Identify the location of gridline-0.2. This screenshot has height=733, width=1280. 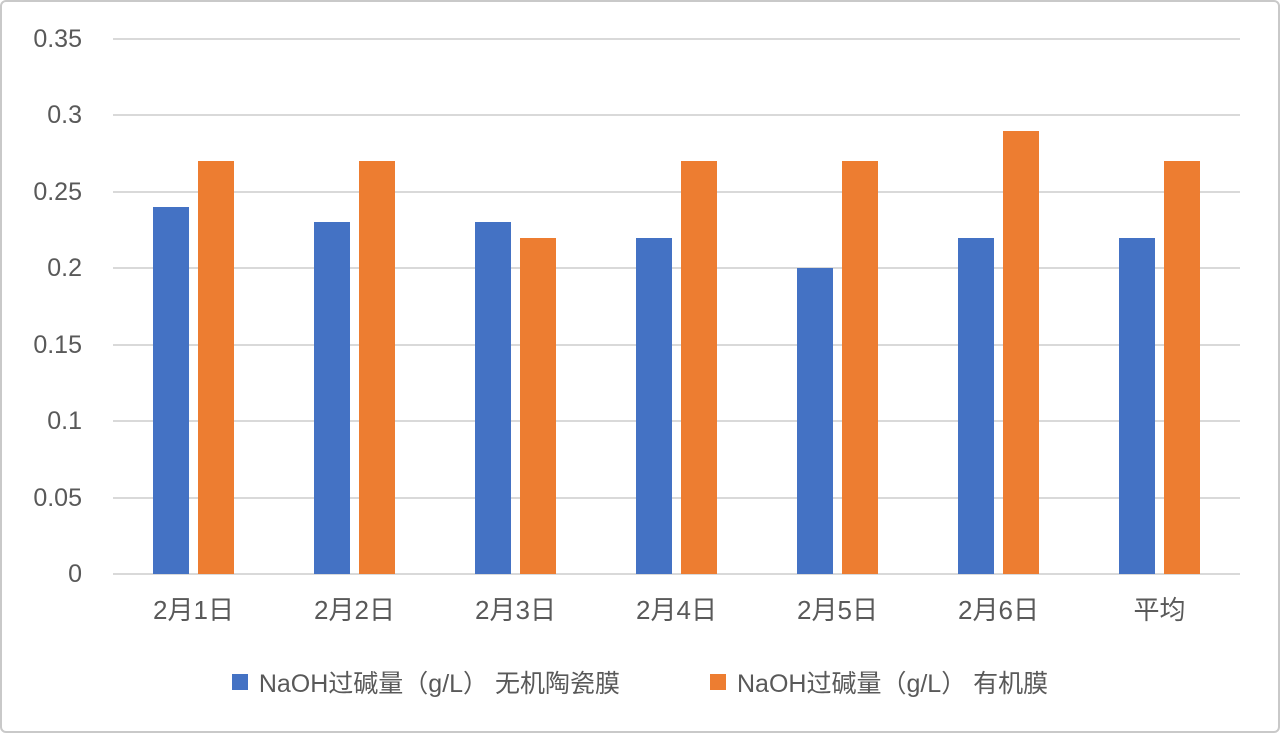
(676, 268).